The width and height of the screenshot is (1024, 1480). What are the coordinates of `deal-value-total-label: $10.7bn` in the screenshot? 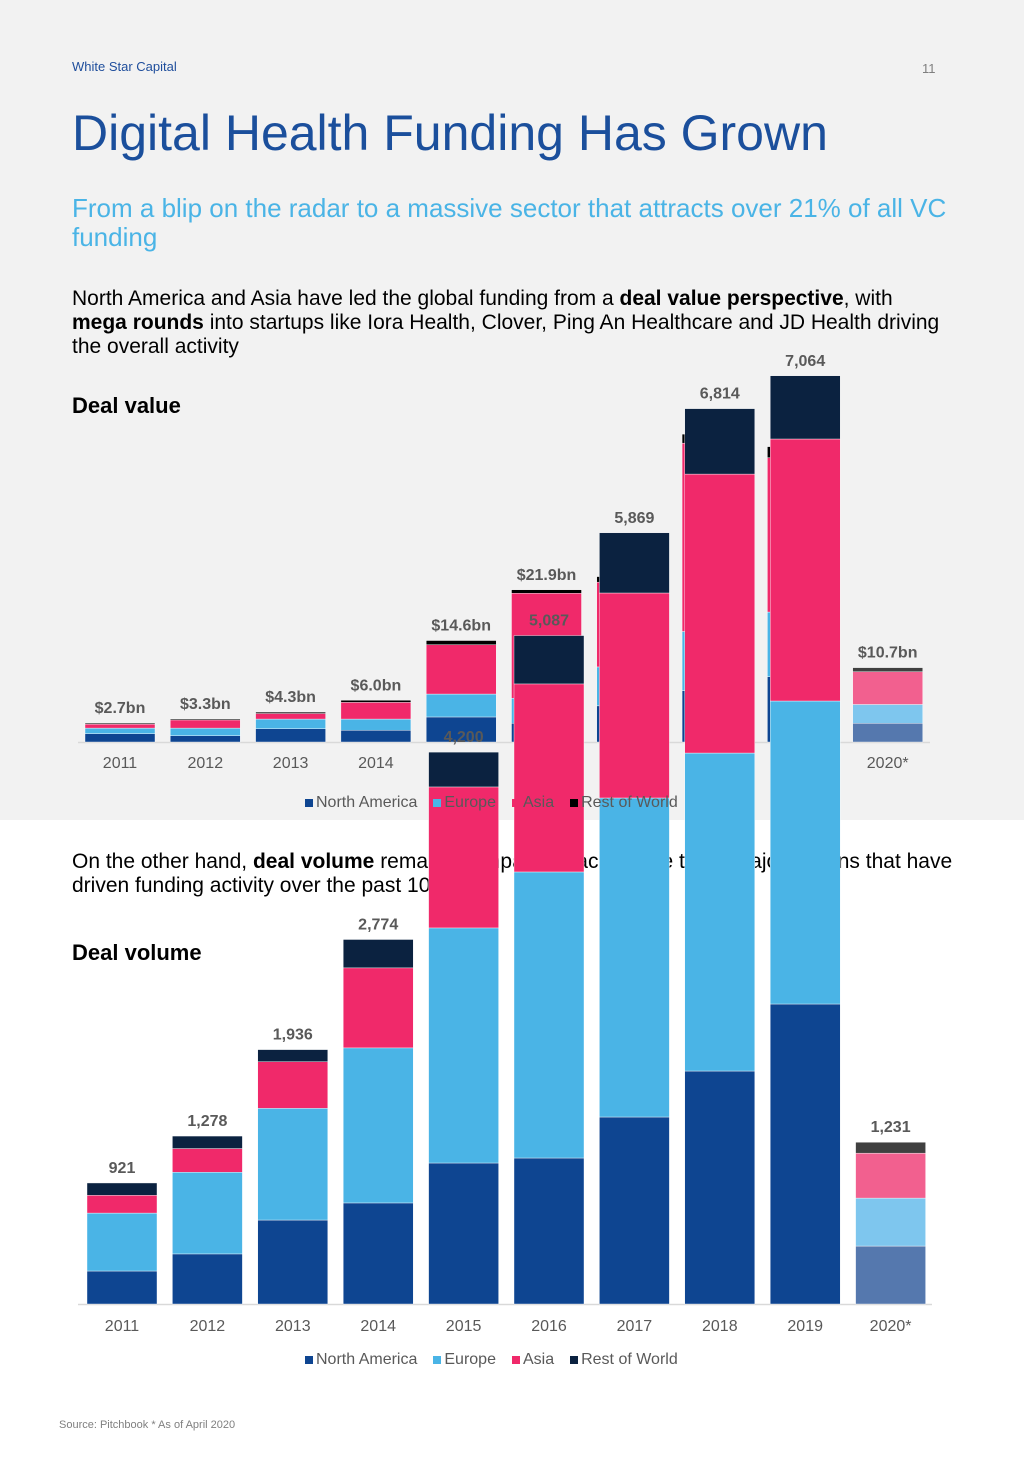 It's located at (888, 653).